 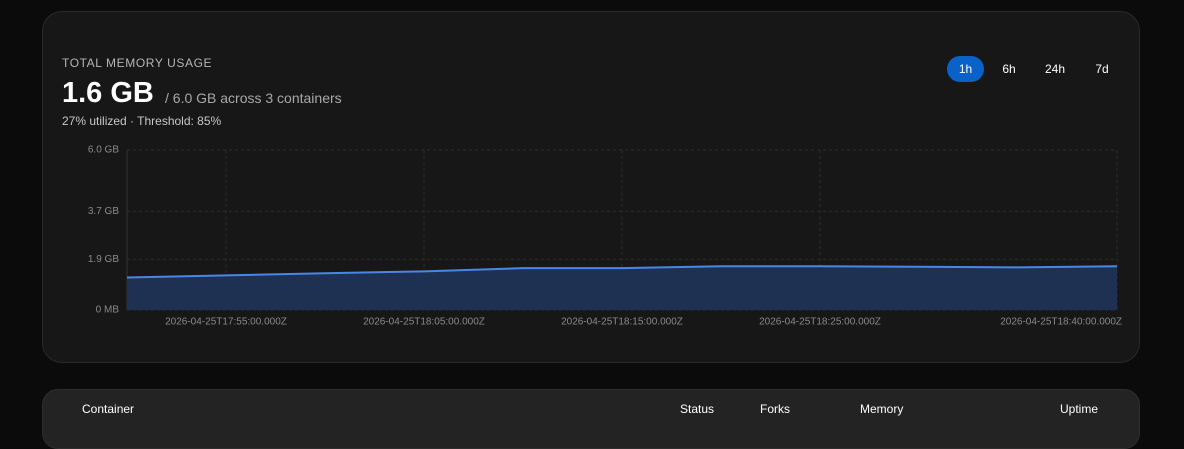 I want to click on metric-label: TOTAL MEMORY USAGE, so click(x=137, y=63).